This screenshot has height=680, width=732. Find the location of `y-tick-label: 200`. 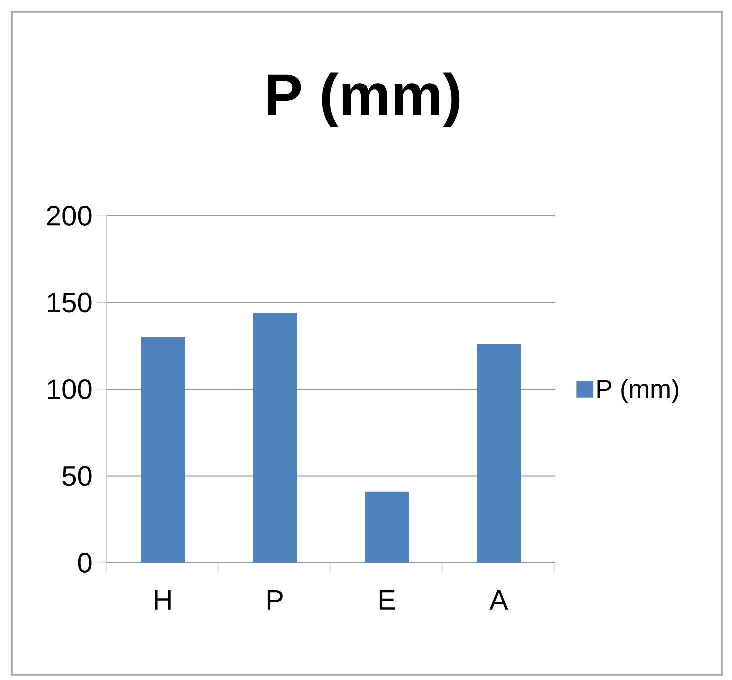

y-tick-label: 200 is located at coordinates (69, 216).